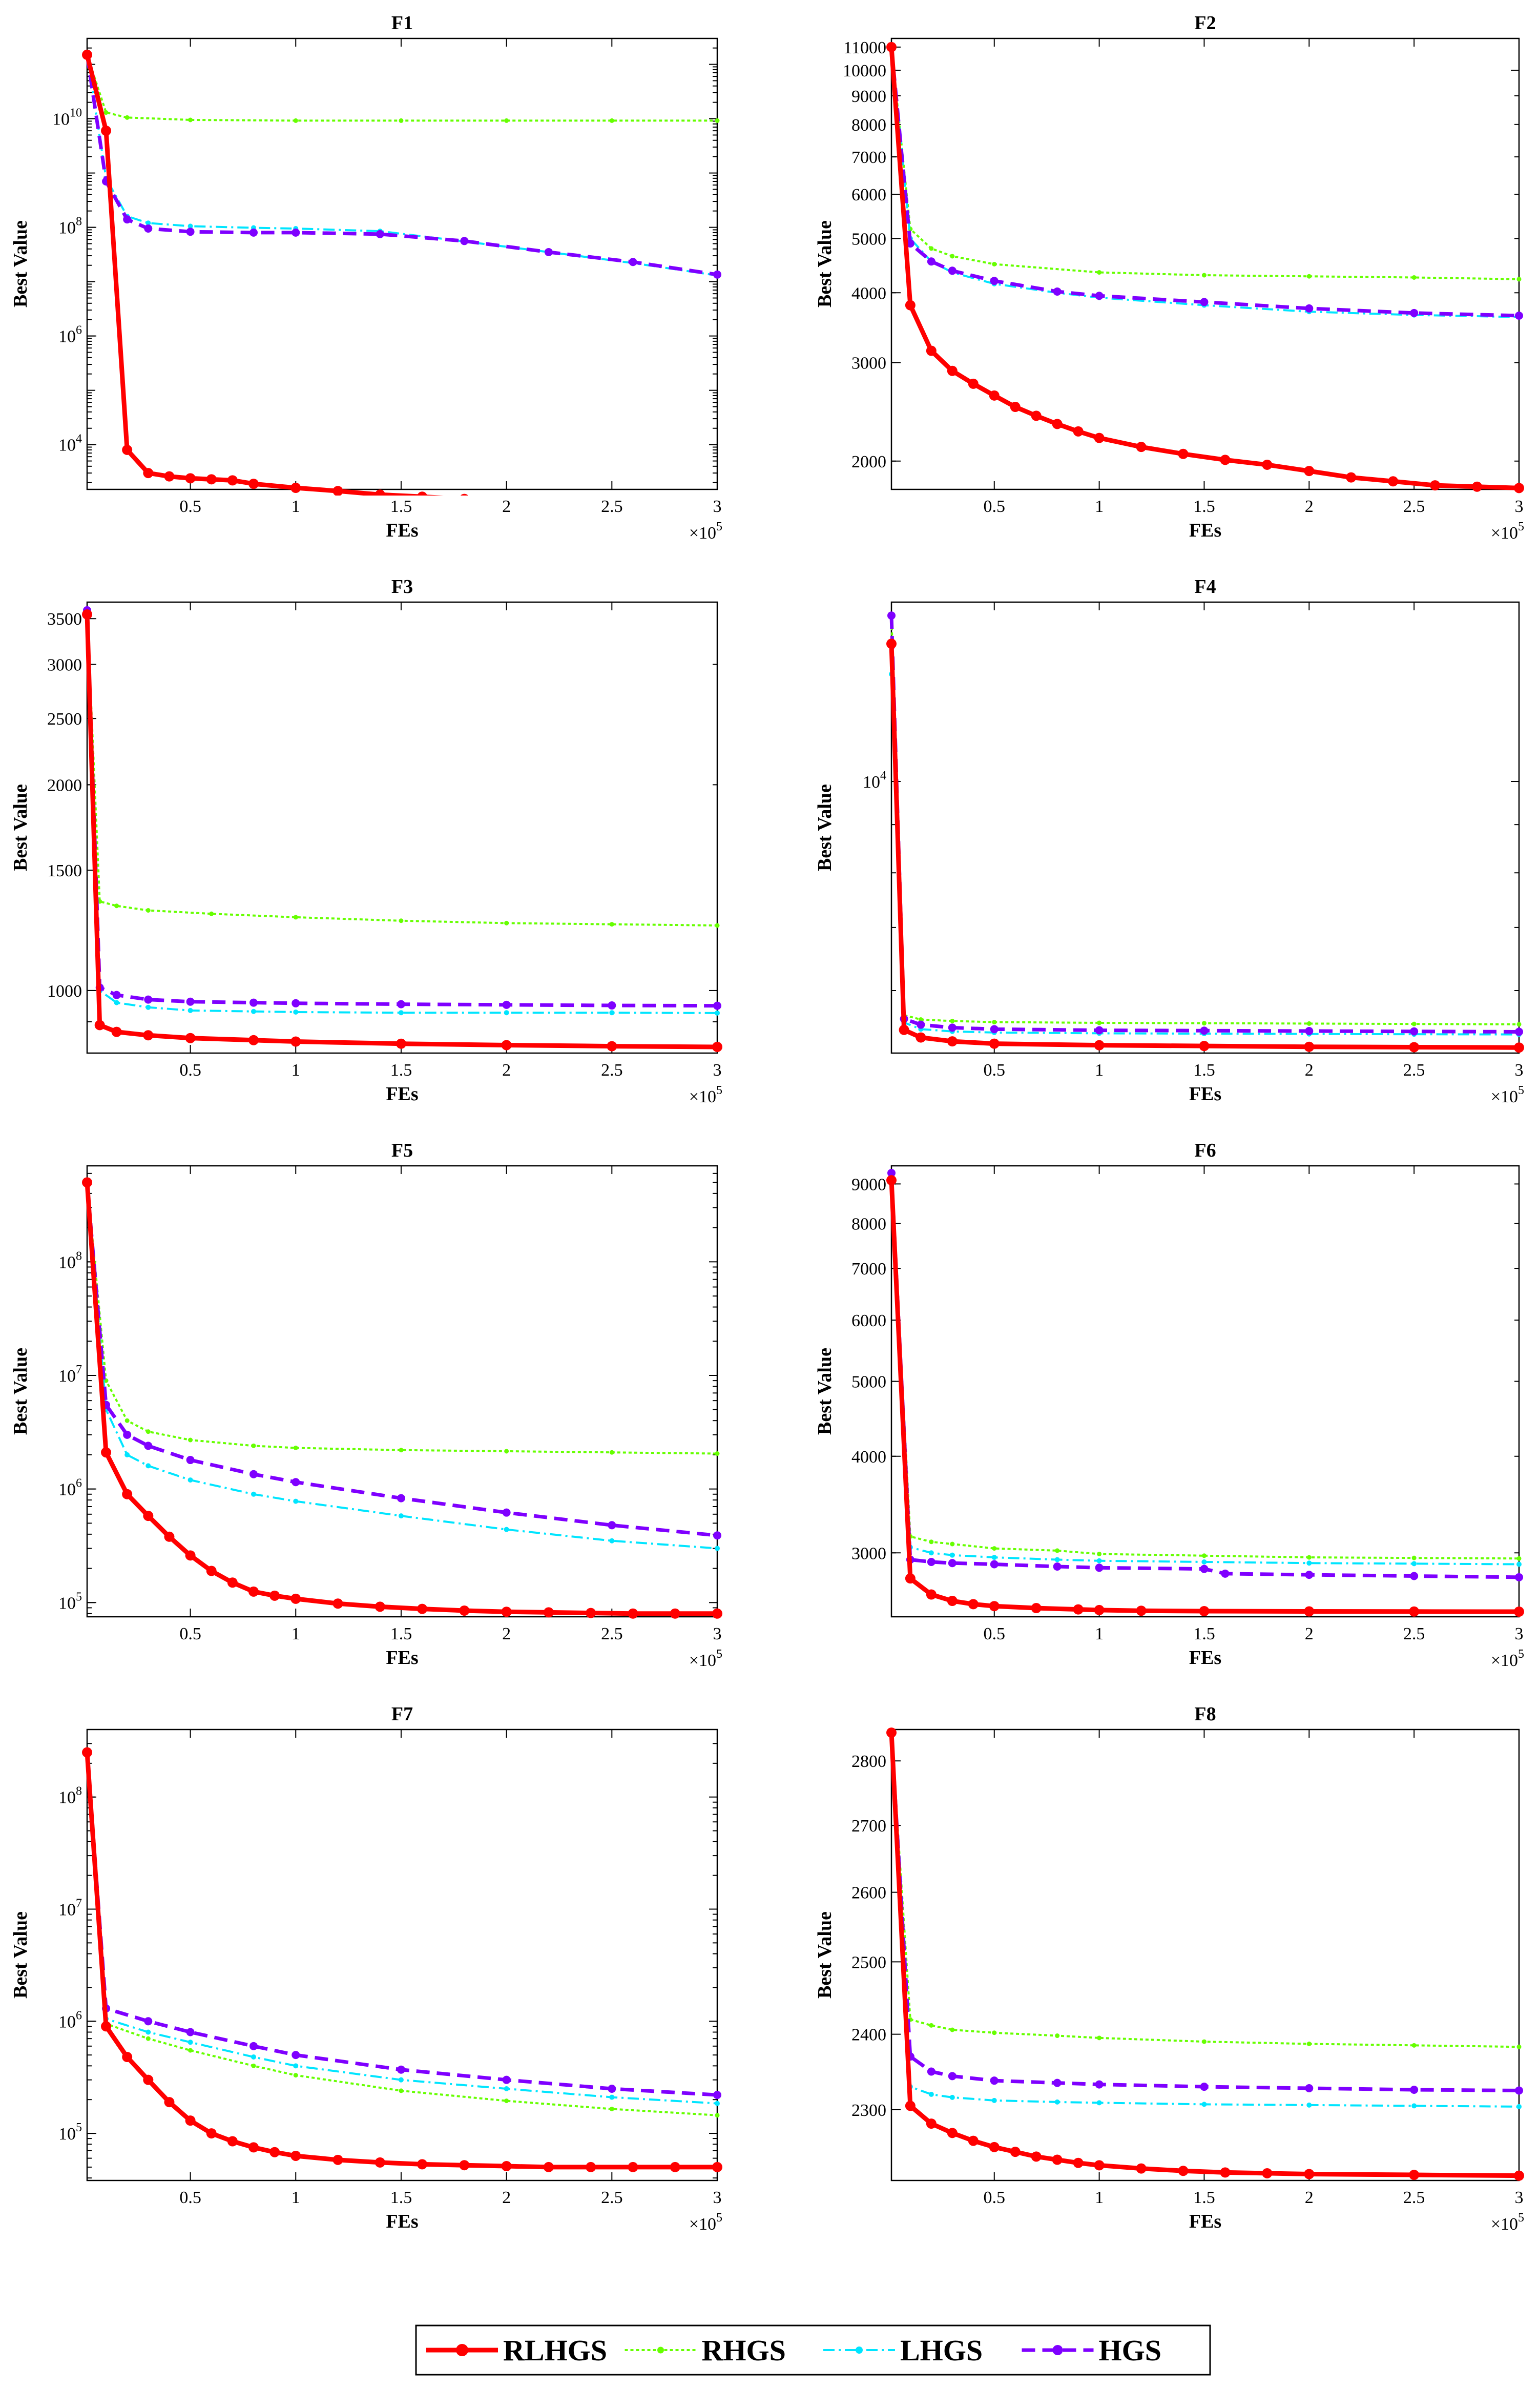 The height and width of the screenshot is (2408, 1539). What do you see at coordinates (70, 2020) in the screenshot?
I see `y-tick-label: 10⁶` at bounding box center [70, 2020].